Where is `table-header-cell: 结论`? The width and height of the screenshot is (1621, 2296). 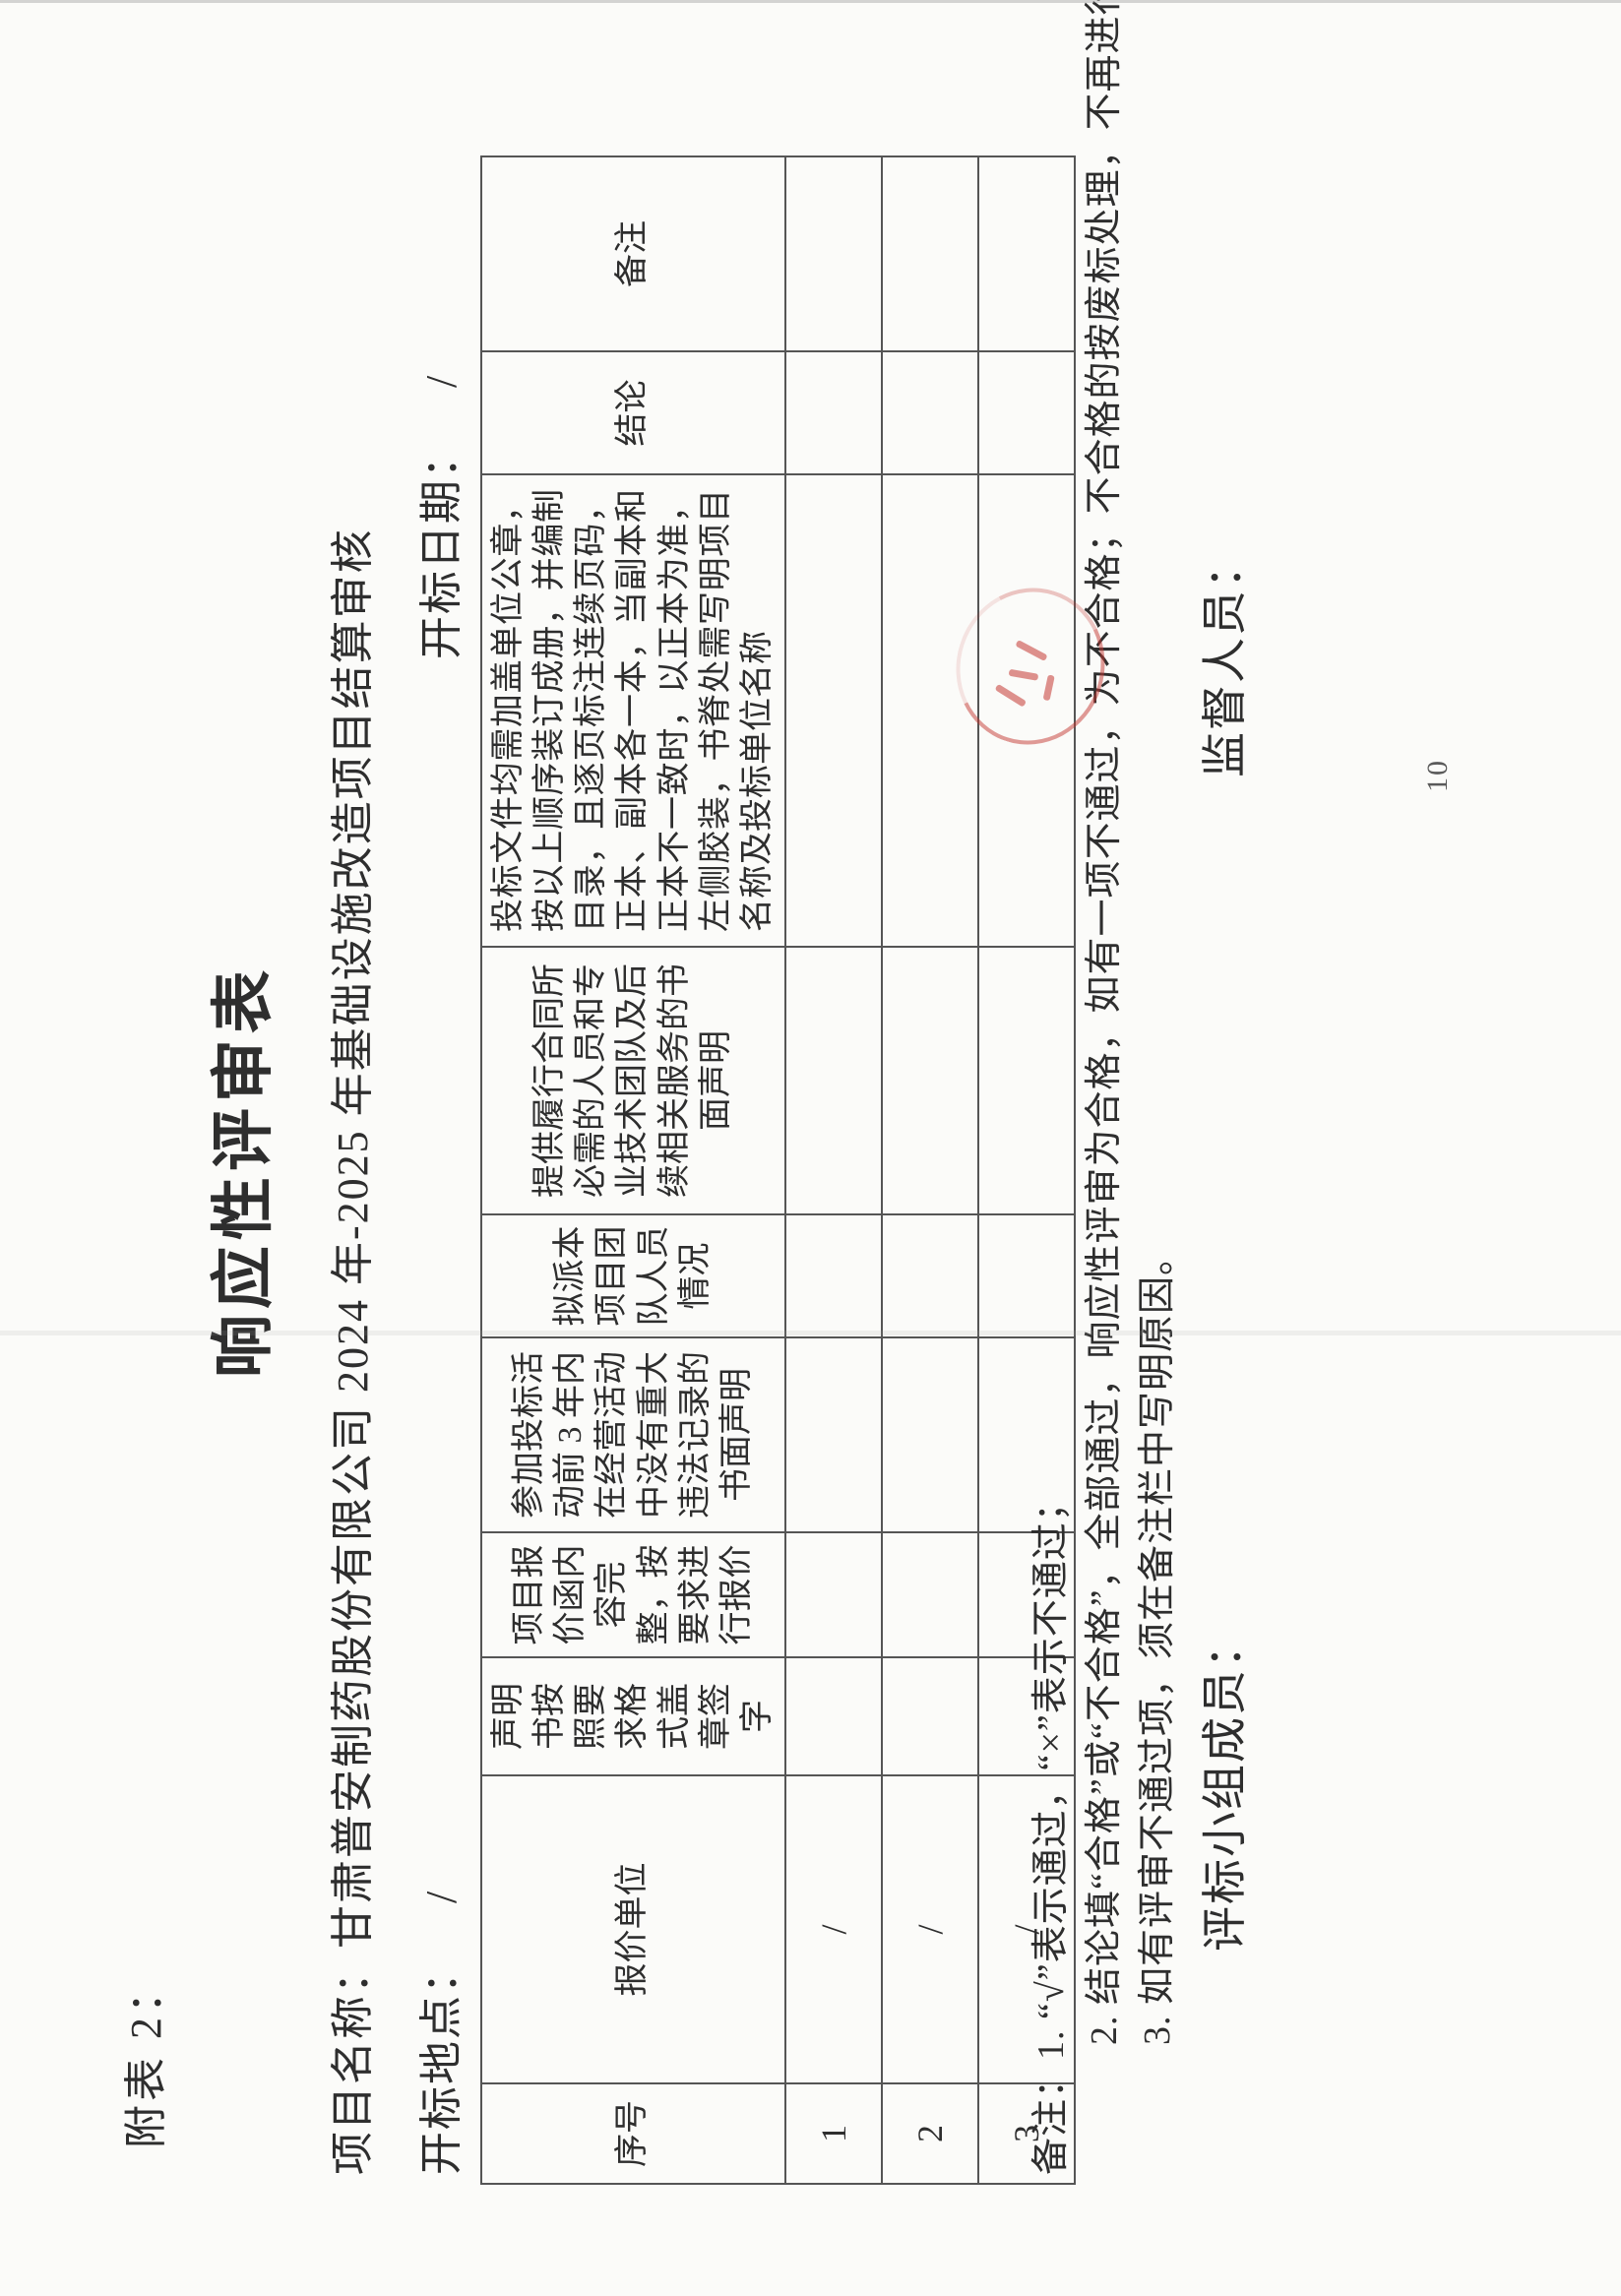 table-header-cell: 结论 is located at coordinates (633, 412).